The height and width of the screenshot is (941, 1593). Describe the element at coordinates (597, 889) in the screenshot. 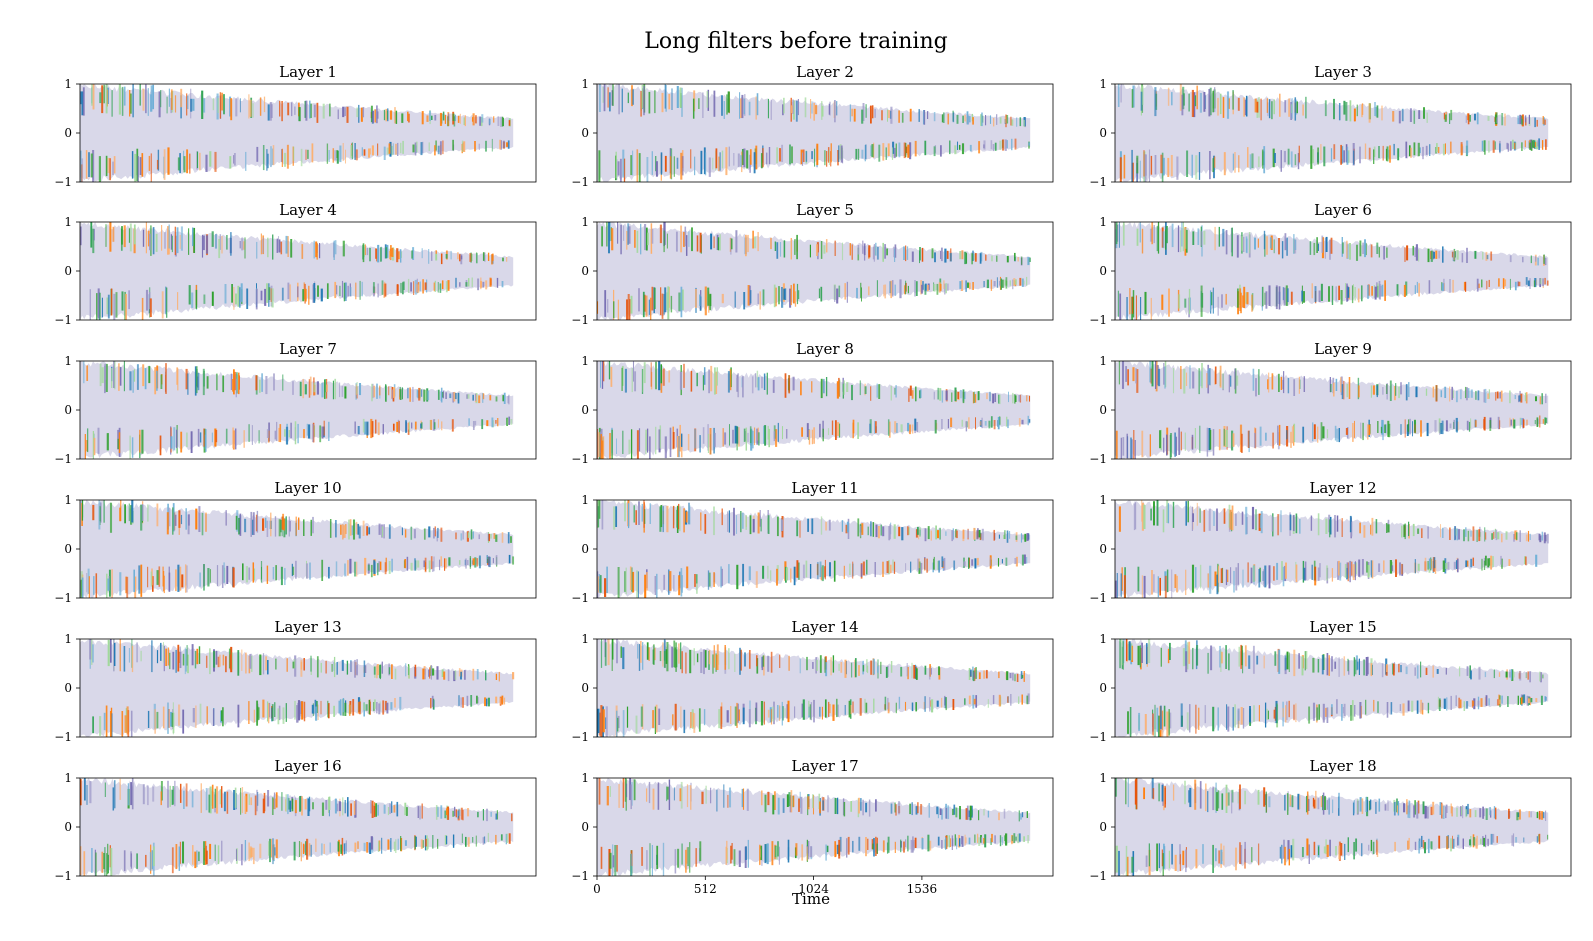

I see `x-tick-label: 0` at that location.